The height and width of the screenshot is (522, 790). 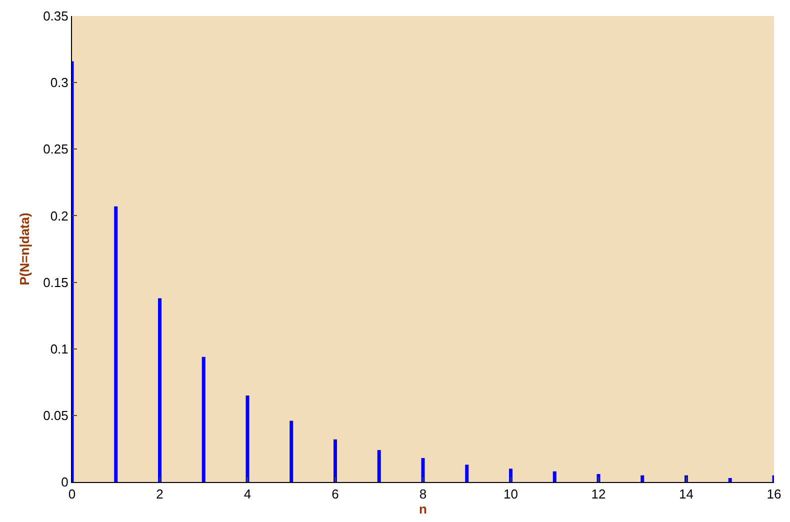 What do you see at coordinates (55, 282) in the screenshot?
I see `y-tick-label: 0.15` at bounding box center [55, 282].